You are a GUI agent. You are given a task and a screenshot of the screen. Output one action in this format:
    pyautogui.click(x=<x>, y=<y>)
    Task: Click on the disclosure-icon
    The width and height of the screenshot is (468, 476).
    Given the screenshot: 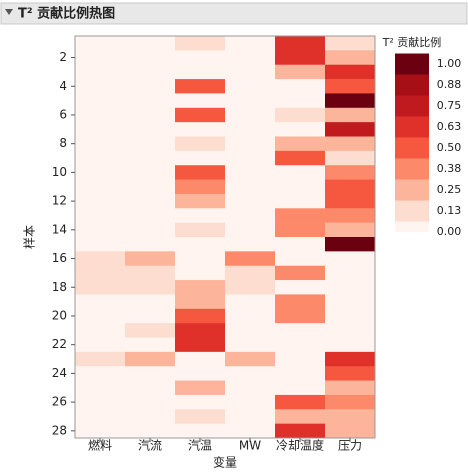 What is the action you would take?
    pyautogui.click(x=9, y=12)
    